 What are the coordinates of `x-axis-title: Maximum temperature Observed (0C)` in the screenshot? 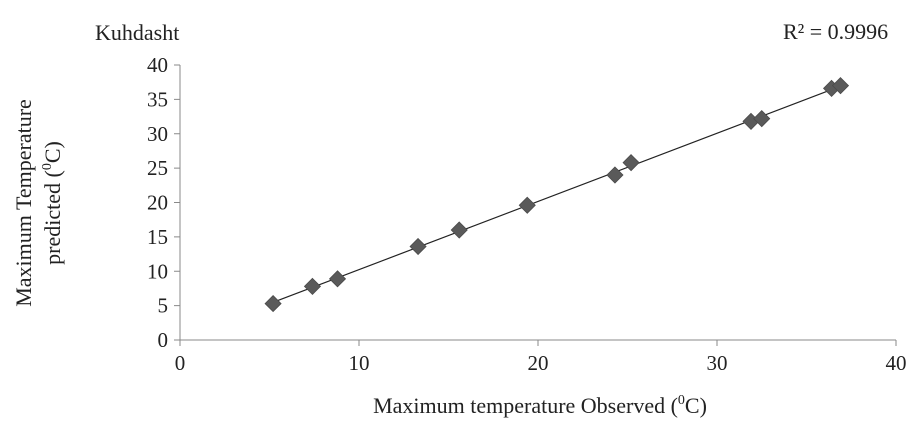 It's located at (540, 405).